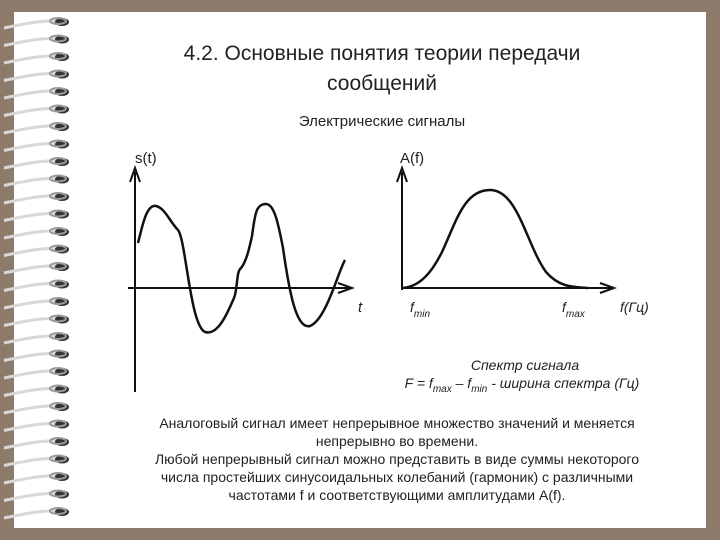 The height and width of the screenshot is (545, 720). I want to click on signal-curve, so click(241, 268).